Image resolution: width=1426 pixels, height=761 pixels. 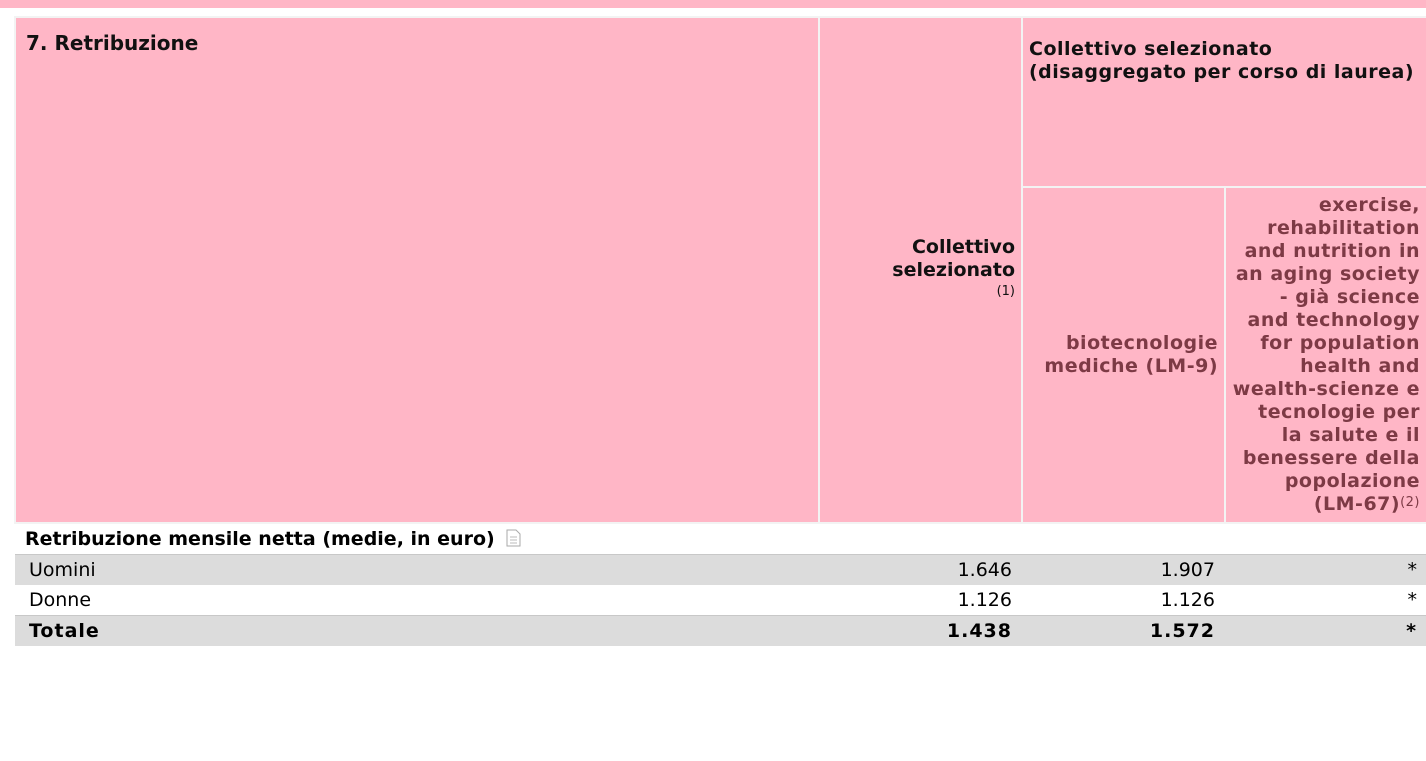 What do you see at coordinates (1410, 502) in the screenshot?
I see `note: (2)` at bounding box center [1410, 502].